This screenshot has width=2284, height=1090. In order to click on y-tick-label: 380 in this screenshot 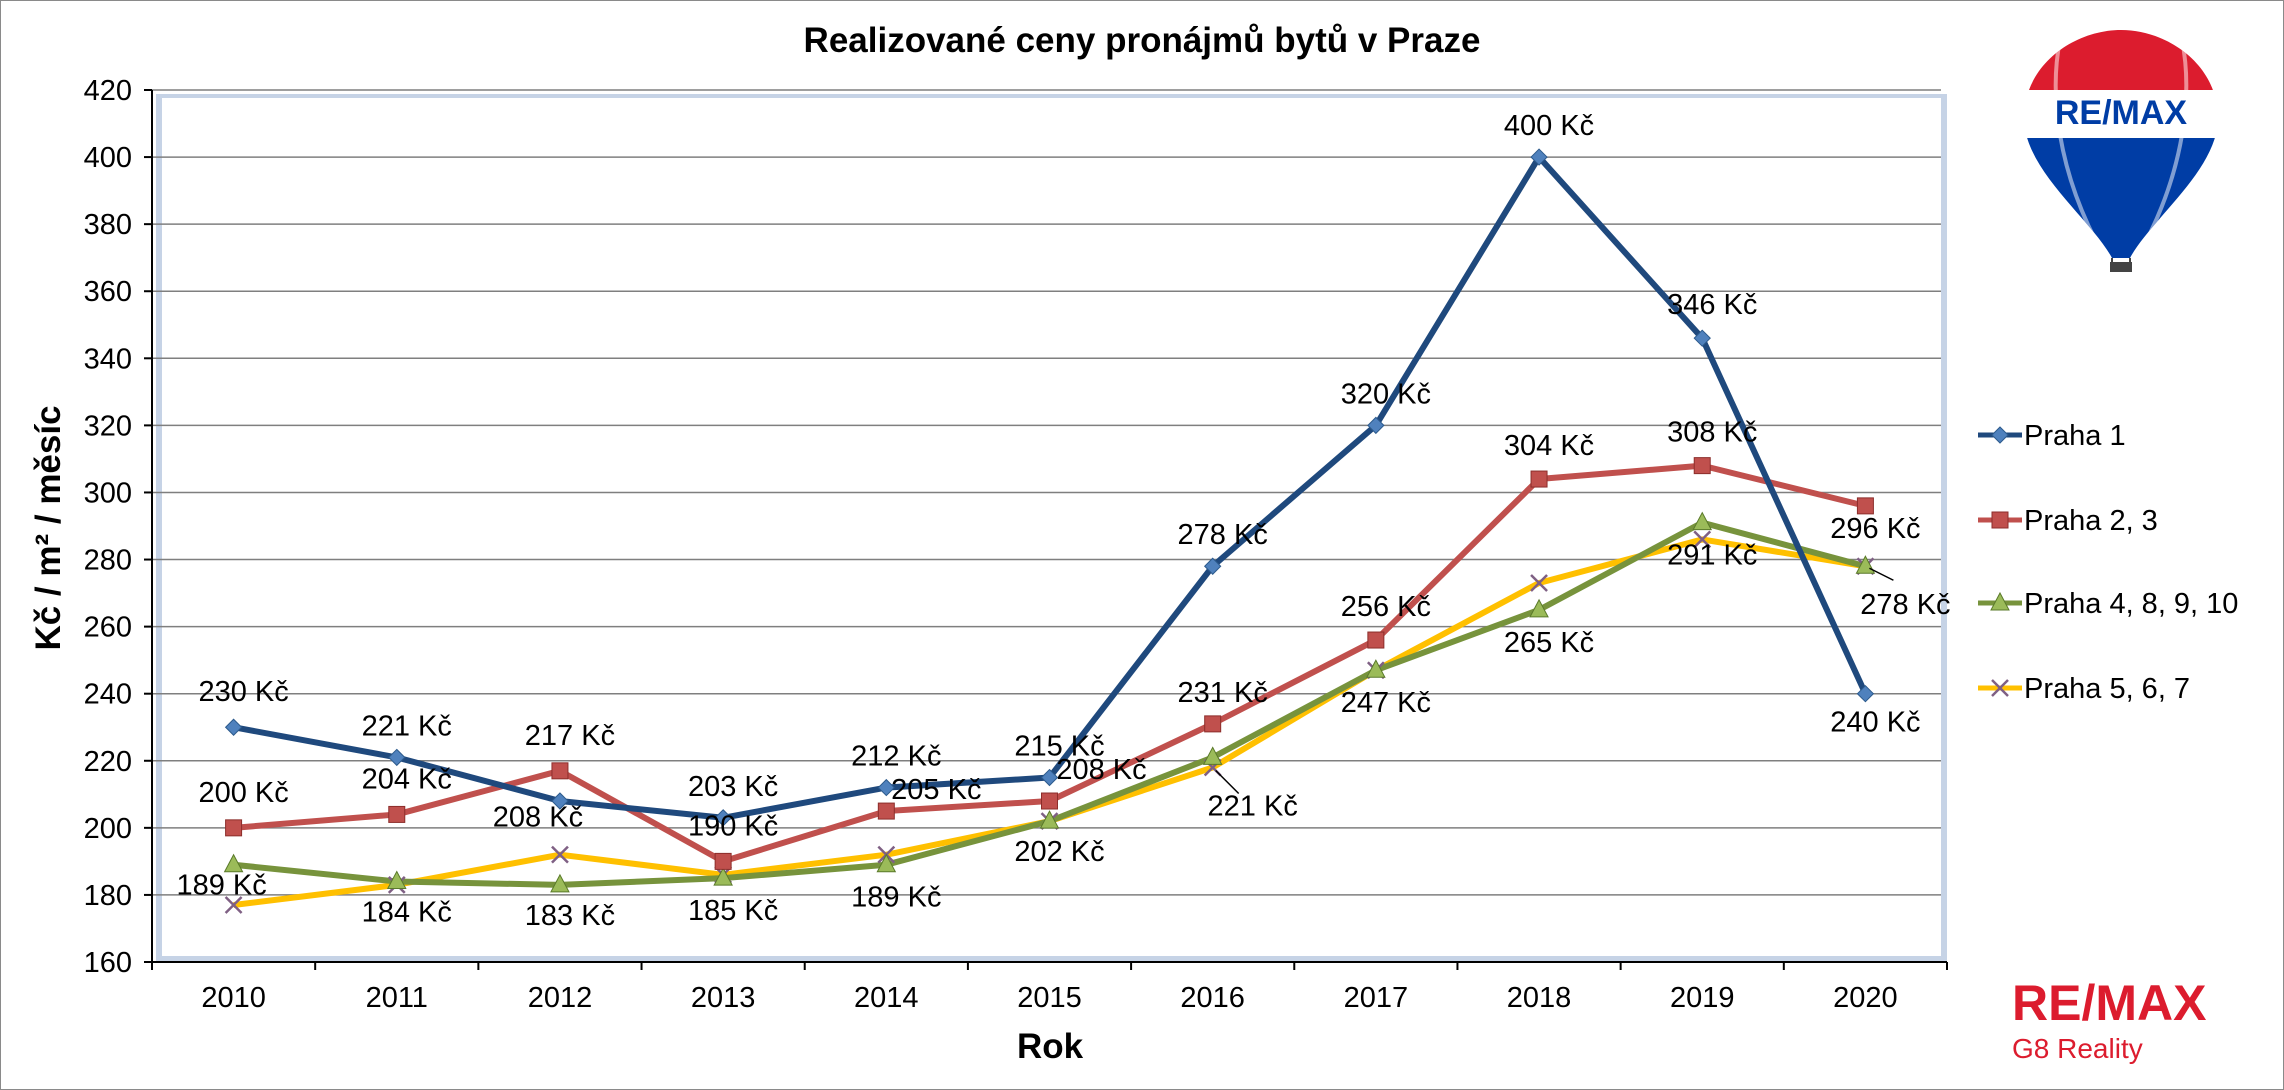, I will do `click(108, 225)`.